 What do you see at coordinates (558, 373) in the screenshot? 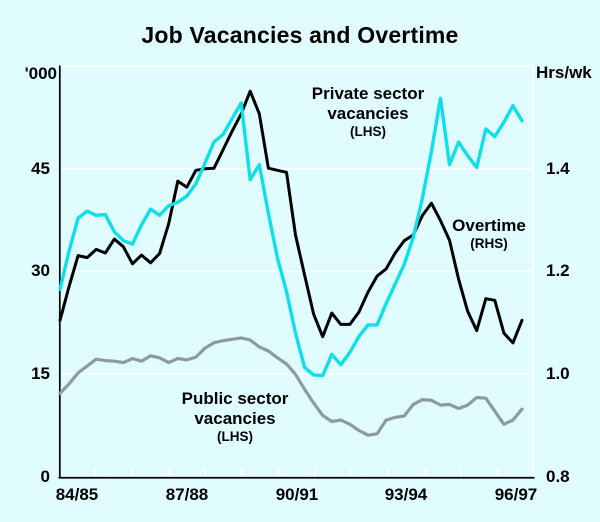
I see `right-tick-1-0: 1.0` at bounding box center [558, 373].